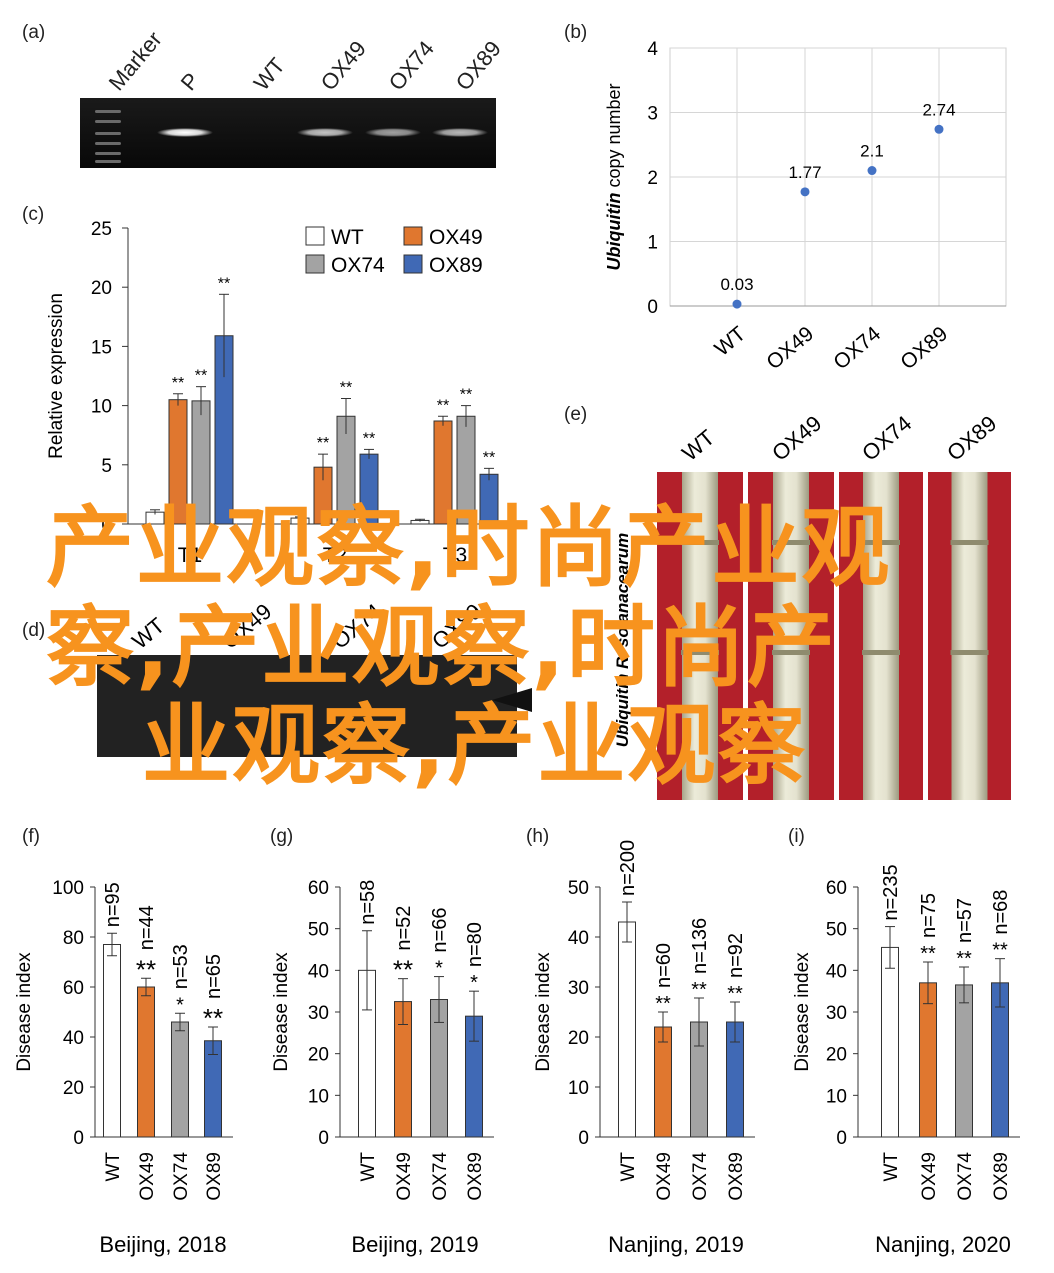 This screenshot has height=1273, width=1054. Describe the element at coordinates (790, 348) in the screenshot. I see `chart-b-xtick: OX49` at that location.